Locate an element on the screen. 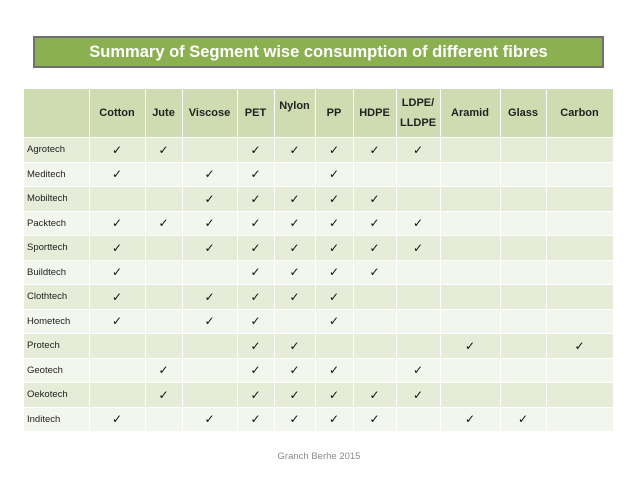  segment-name: Clothtech is located at coordinates (57, 297).